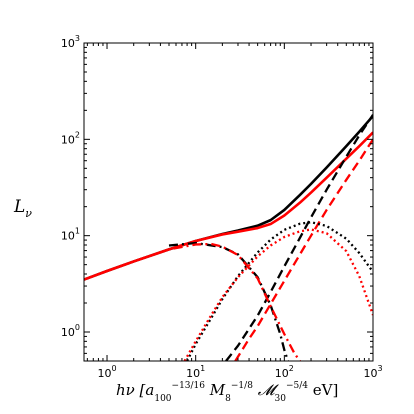 The width and height of the screenshot is (414, 414). Describe the element at coordinates (195, 372) in the screenshot. I see `x-tick-label: 10¹` at that location.